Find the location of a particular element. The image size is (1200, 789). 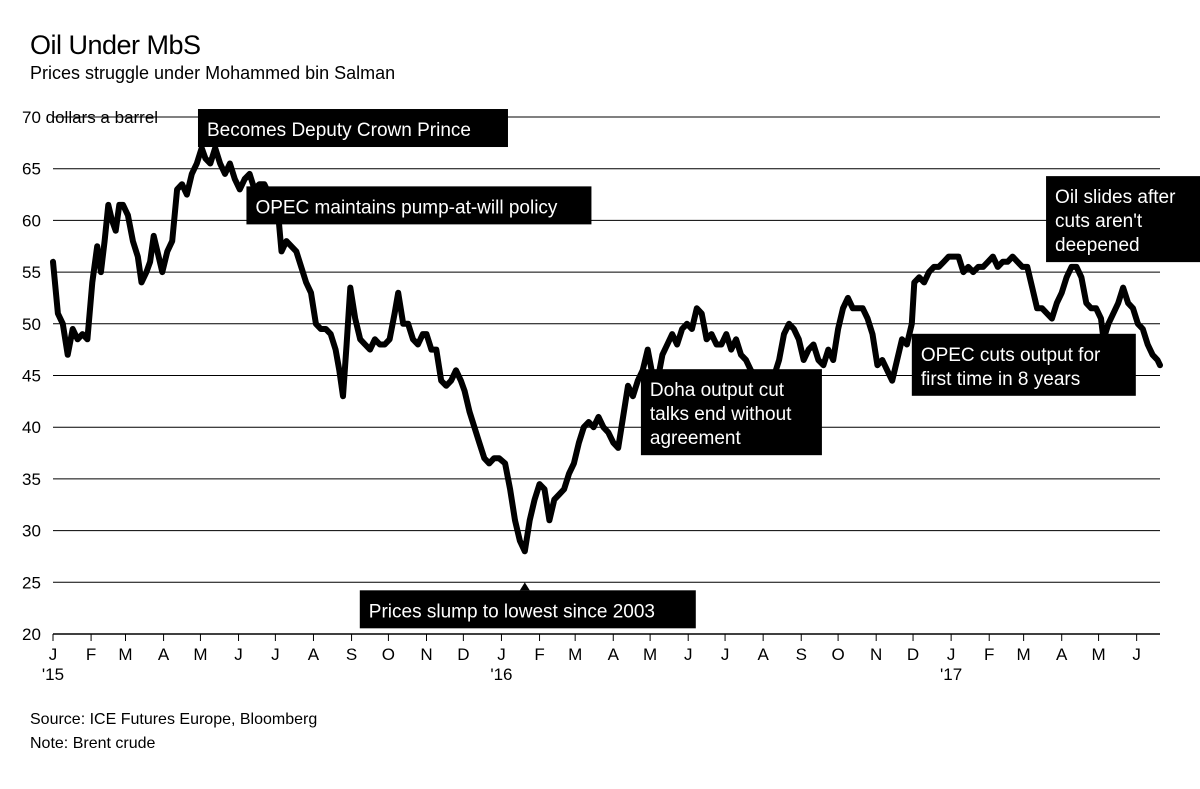

annotation-text: deepened is located at coordinates (1097, 245).